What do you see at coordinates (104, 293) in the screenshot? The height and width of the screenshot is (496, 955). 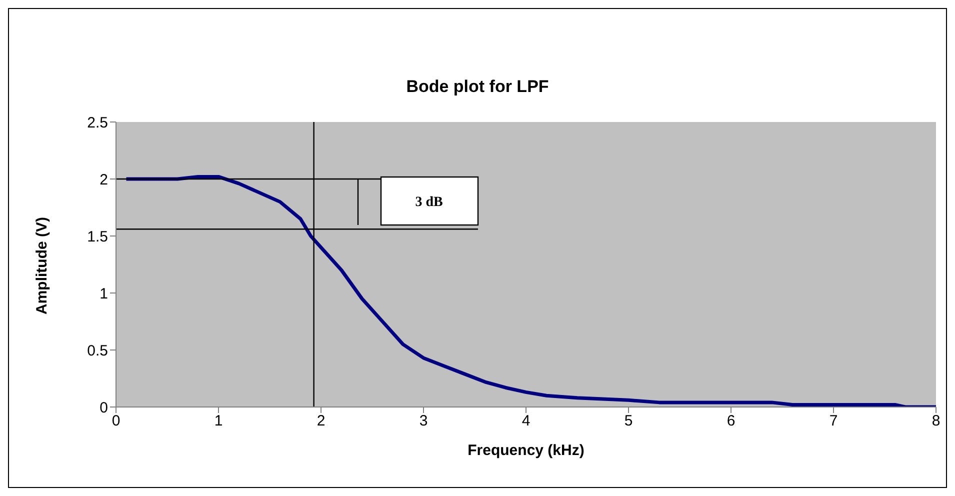 I see `y-tick-label: 1` at bounding box center [104, 293].